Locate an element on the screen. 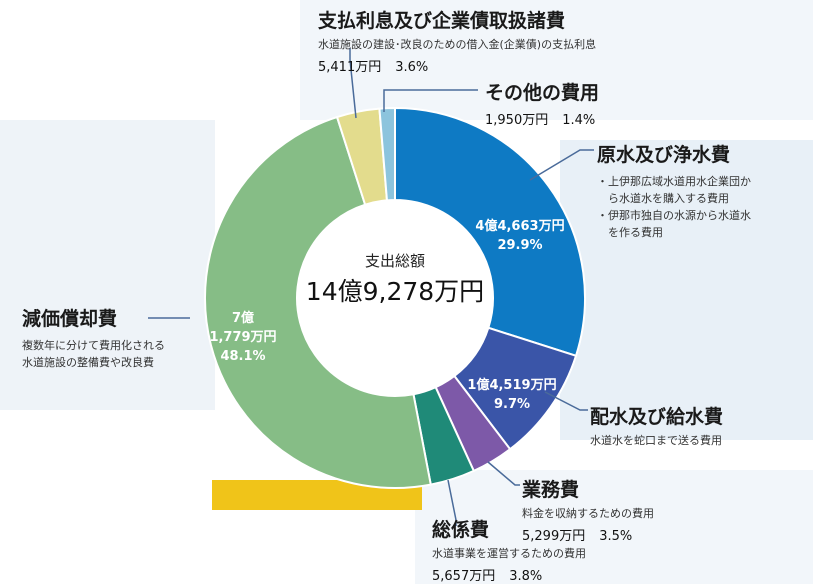 The width and height of the screenshot is (813, 584). label-genzui-title: 原水及び浄水費 is located at coordinates (664, 155).